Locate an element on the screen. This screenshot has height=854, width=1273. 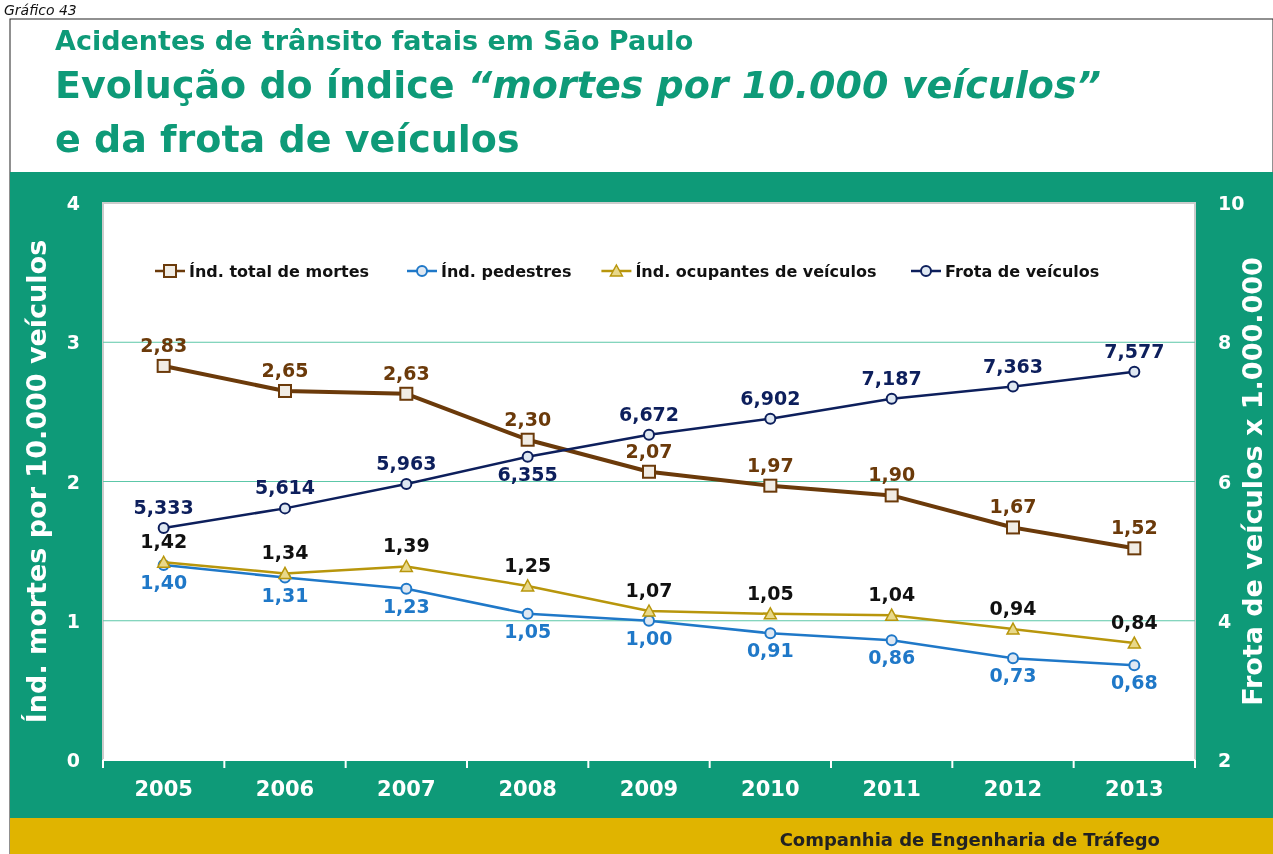
text: Gráfico 43 is located at coordinates (40, 10).